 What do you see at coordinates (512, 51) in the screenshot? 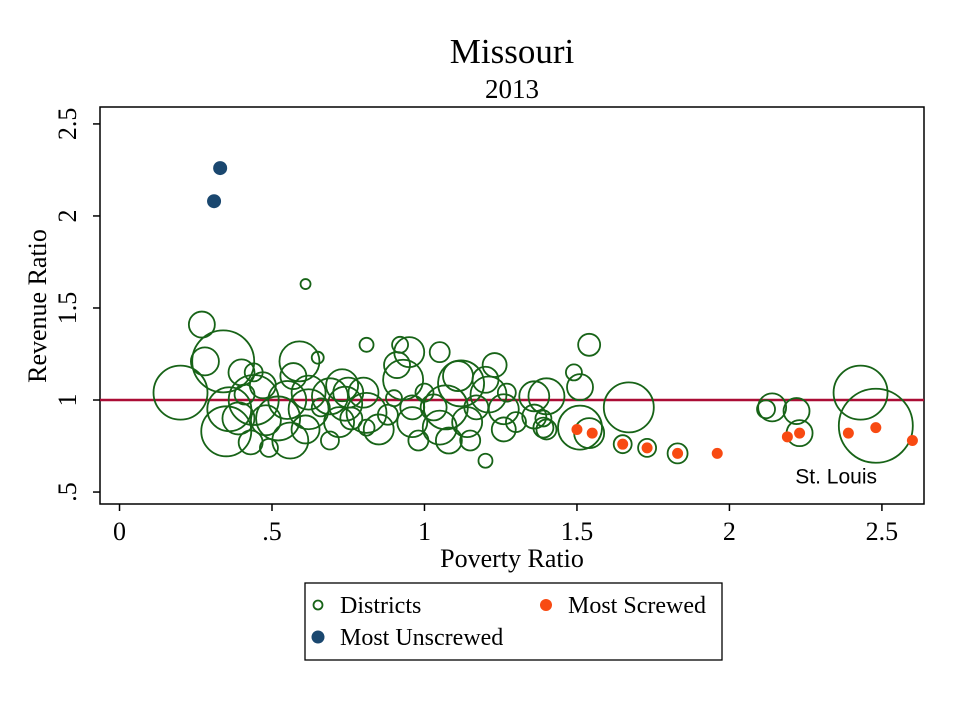
I see `chart-title: Missouri` at bounding box center [512, 51].